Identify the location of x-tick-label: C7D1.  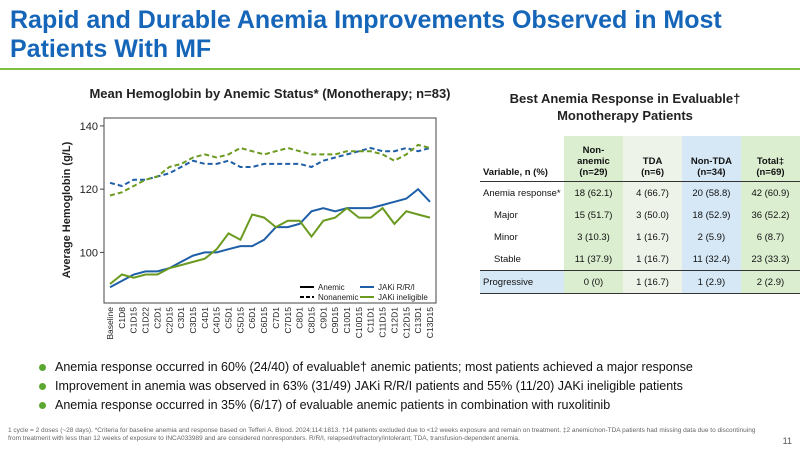
(276, 318).